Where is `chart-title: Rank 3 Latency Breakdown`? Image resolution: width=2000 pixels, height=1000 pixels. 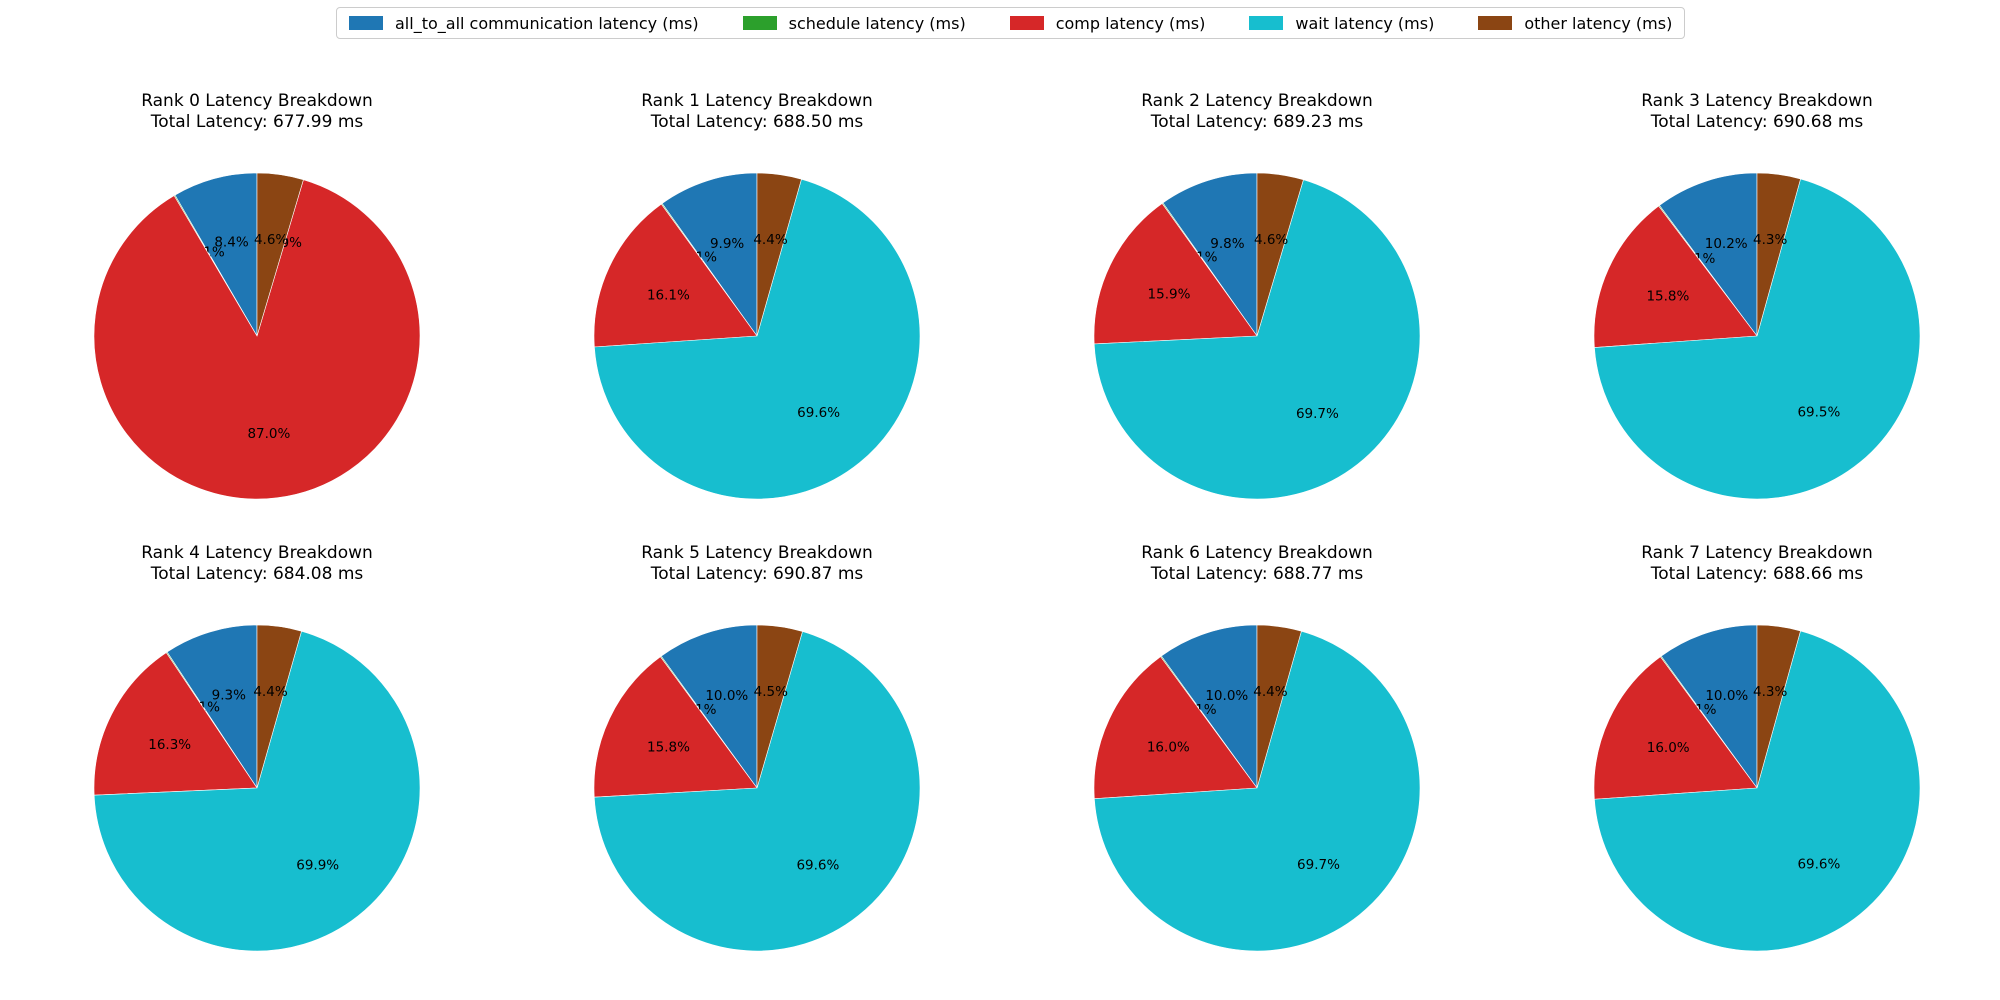
chart-title: Rank 3 Latency Breakdown is located at coordinates (1757, 101).